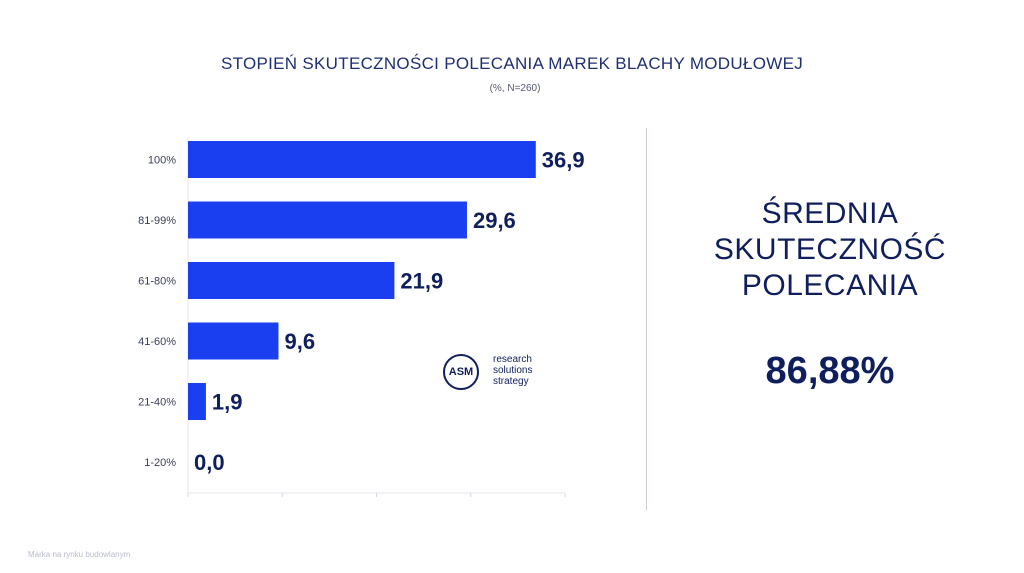  Describe the element at coordinates (830, 371) in the screenshot. I see `average-value: 86,88%` at that location.